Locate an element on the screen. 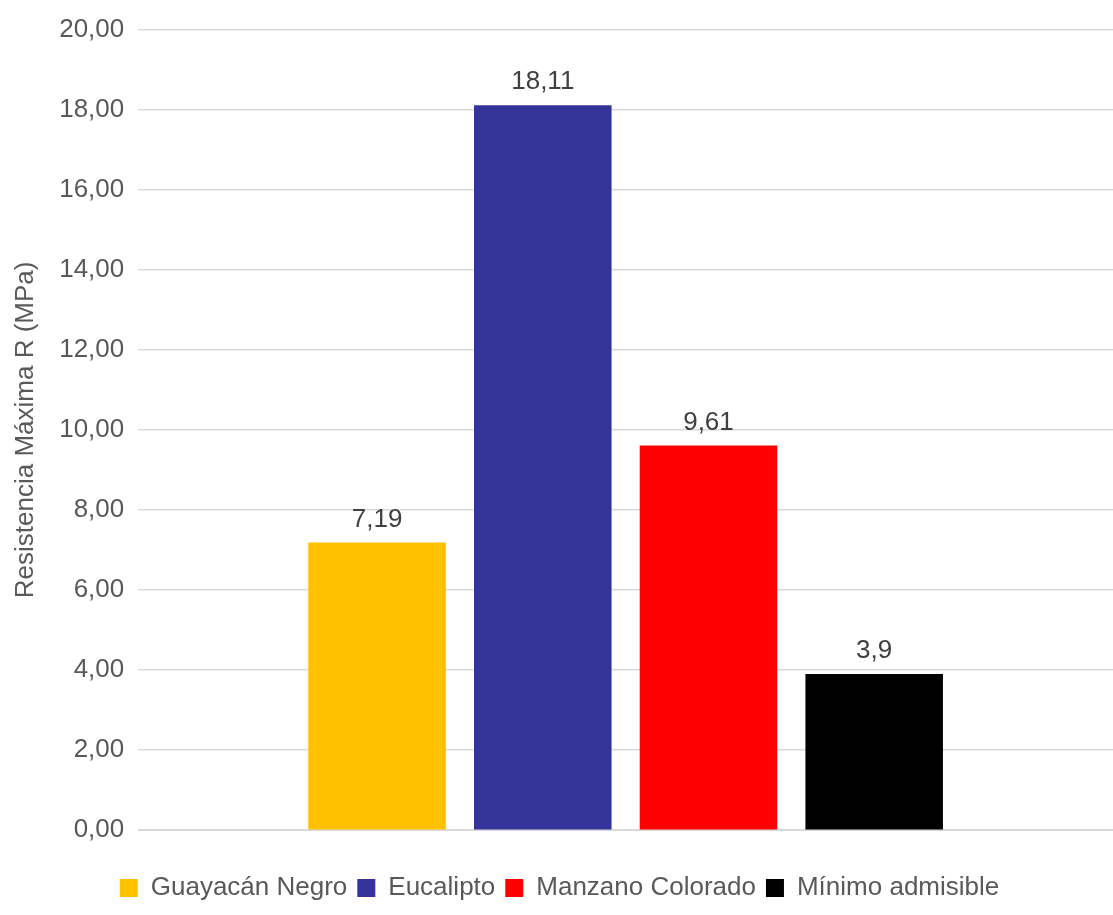 This screenshot has width=1113, height=915. data-label: 9,61 is located at coordinates (708, 420).